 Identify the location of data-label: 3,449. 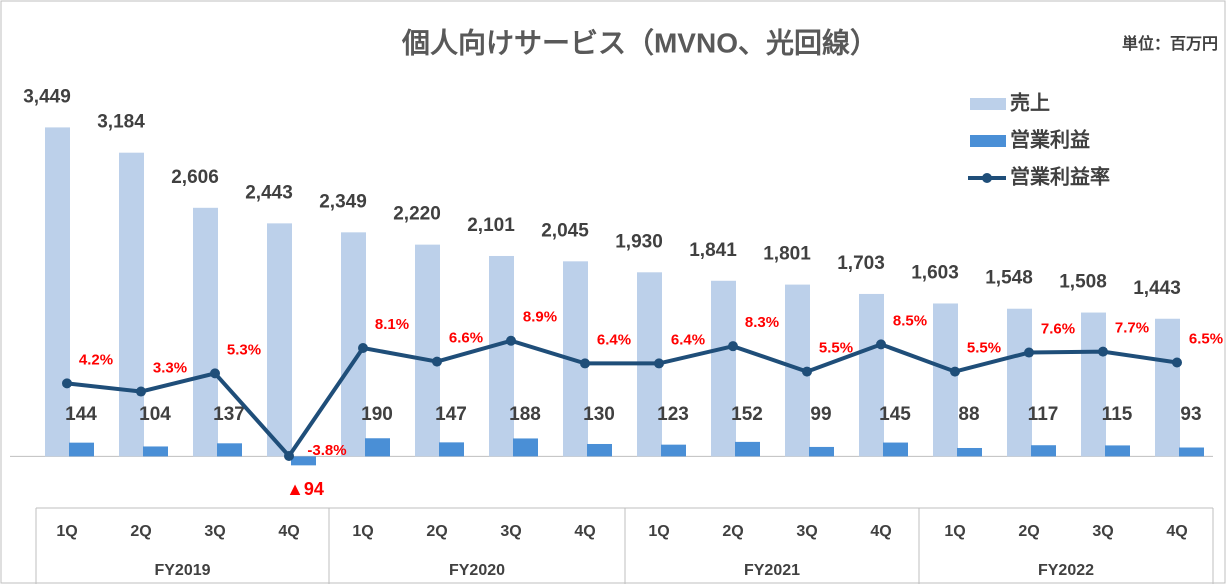
(47, 96).